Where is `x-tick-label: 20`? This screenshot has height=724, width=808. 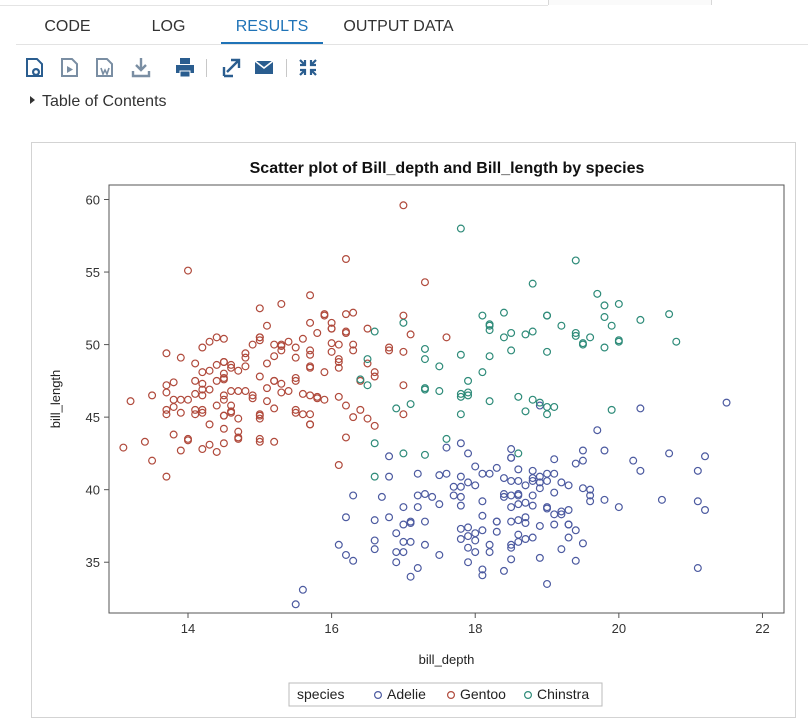
x-tick-label: 20 is located at coordinates (619, 628).